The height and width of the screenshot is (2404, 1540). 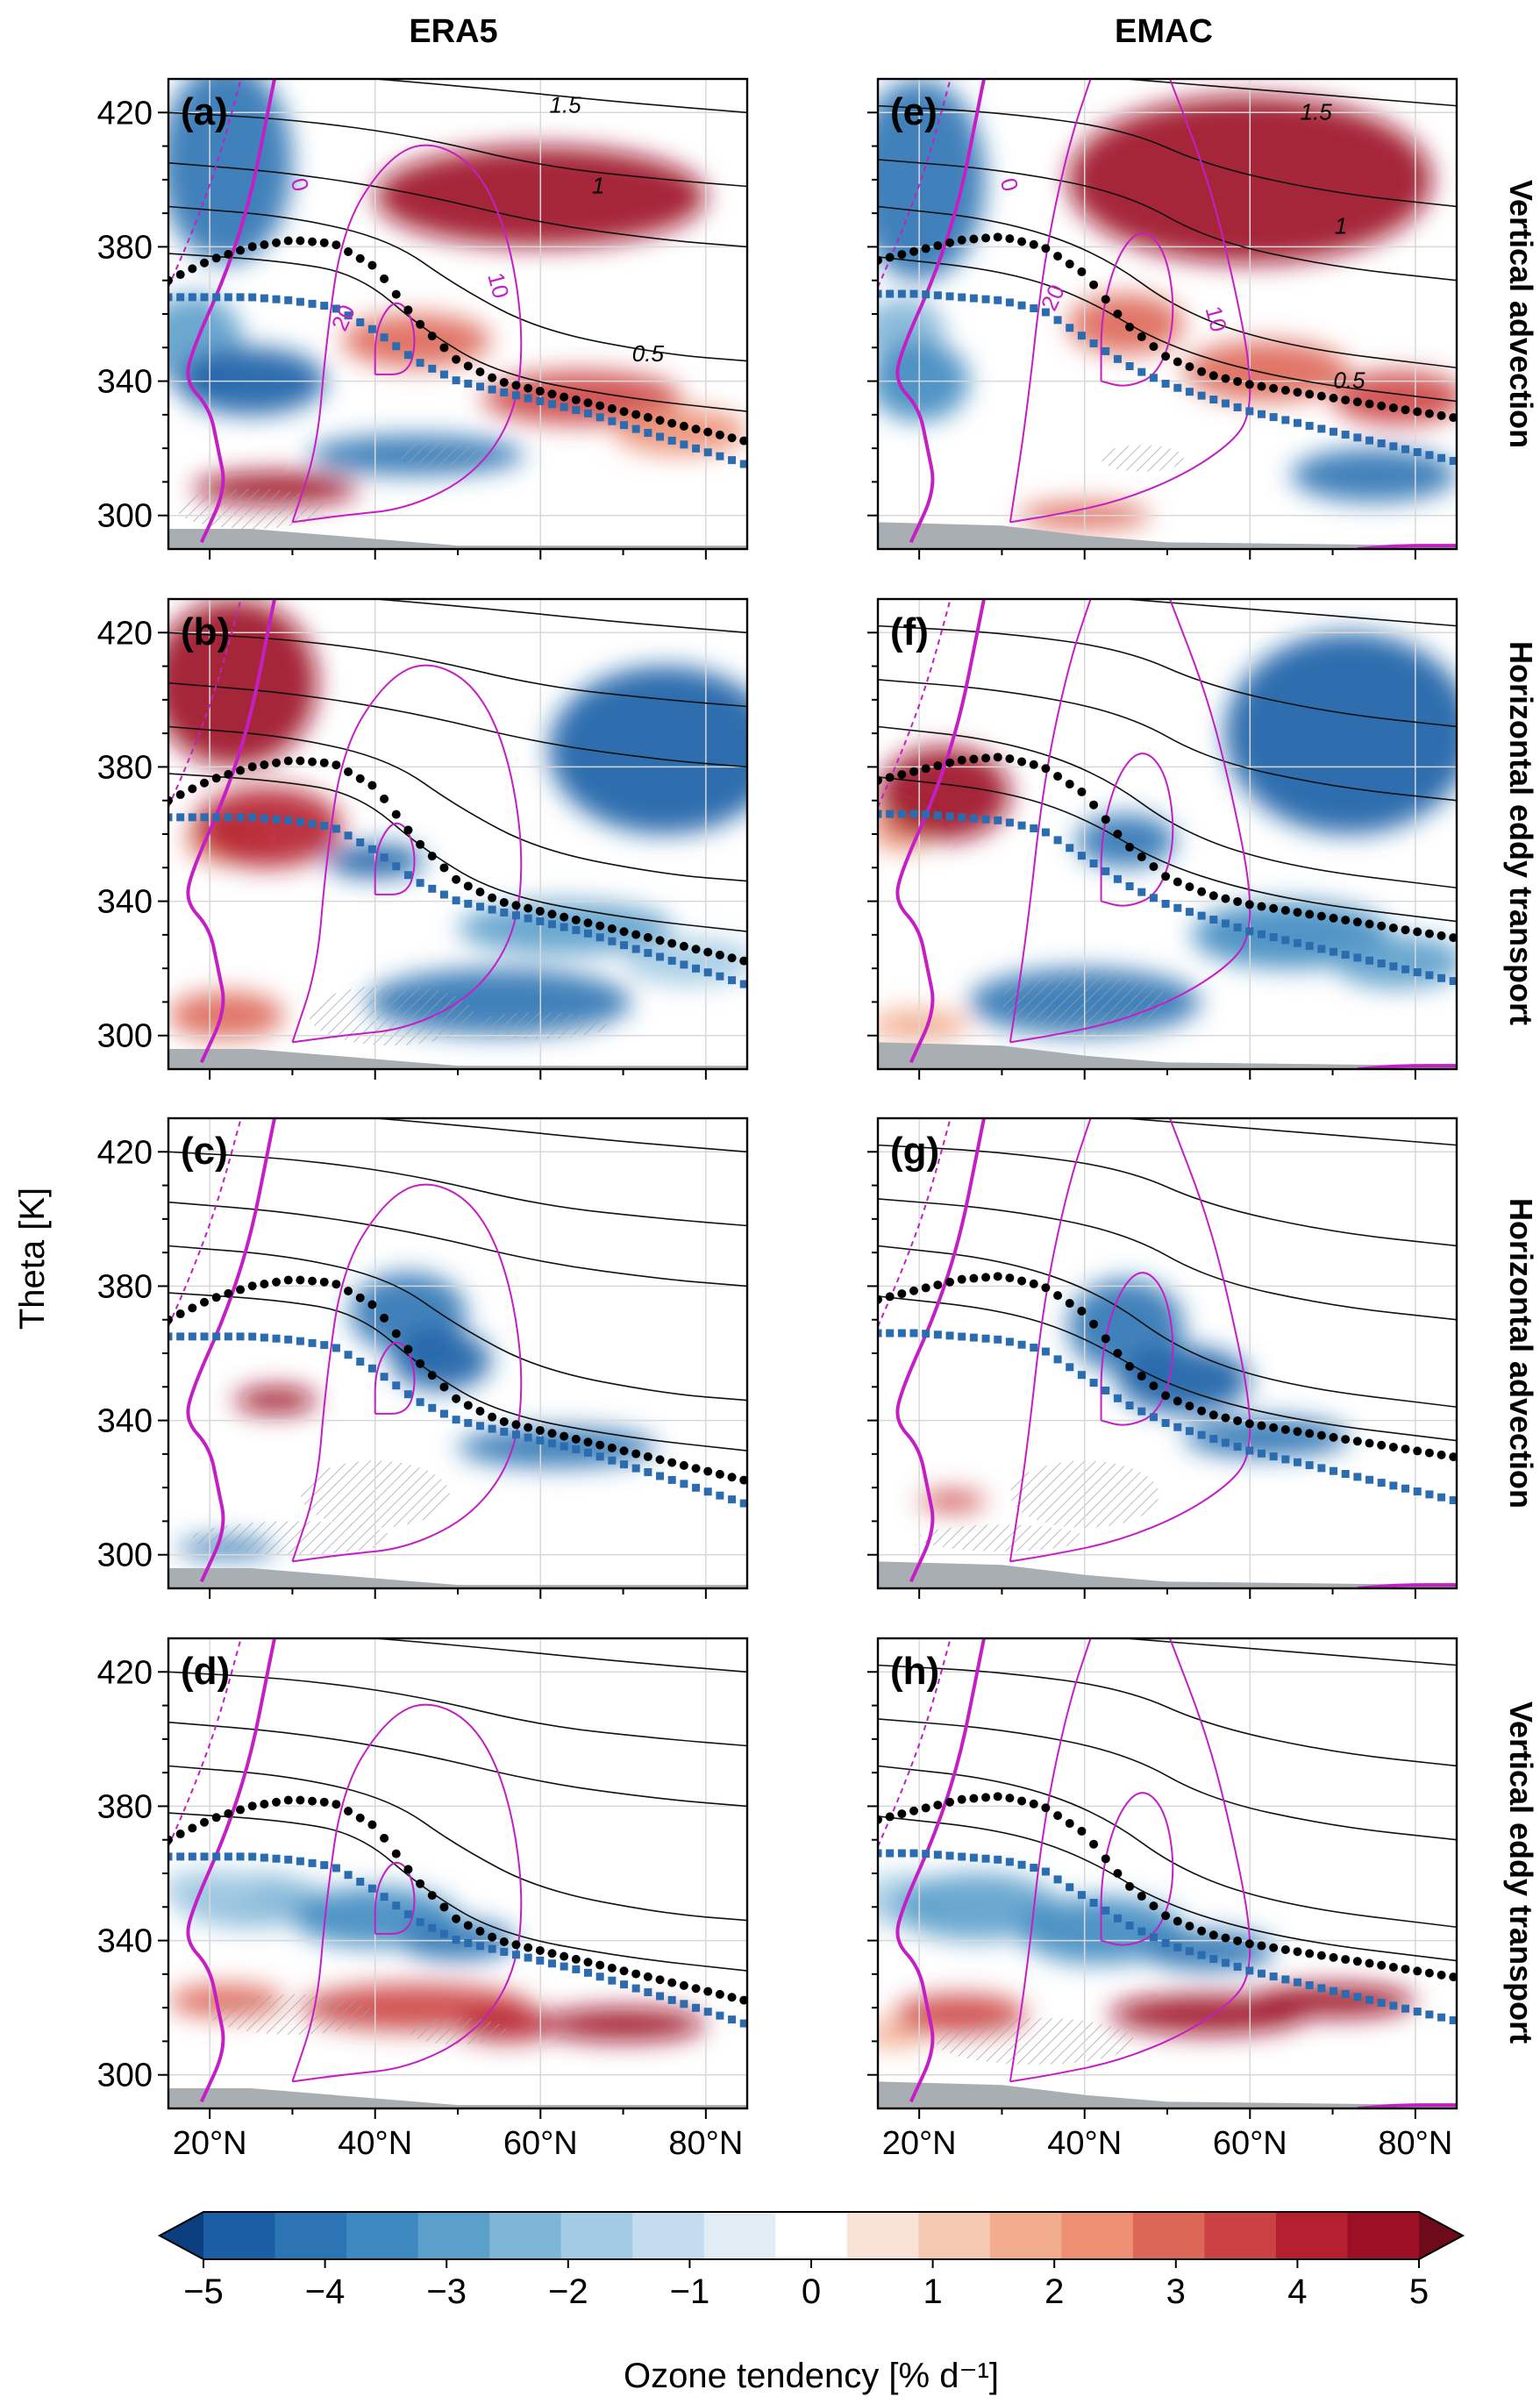 What do you see at coordinates (125, 1152) in the screenshot?
I see `y-tick-label: 420` at bounding box center [125, 1152].